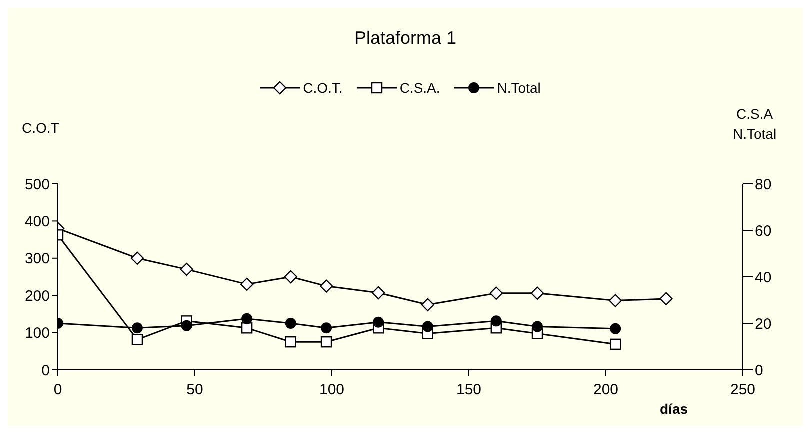  What do you see at coordinates (37, 333) in the screenshot?
I see `y-tick-label: 100` at bounding box center [37, 333].